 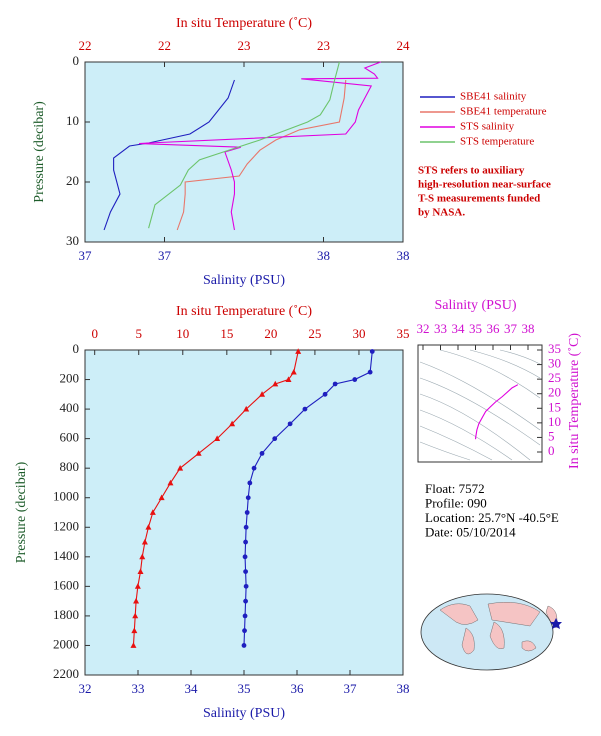 What do you see at coordinates (551, 435) in the screenshot?
I see `y-tick-label: 5` at bounding box center [551, 435].